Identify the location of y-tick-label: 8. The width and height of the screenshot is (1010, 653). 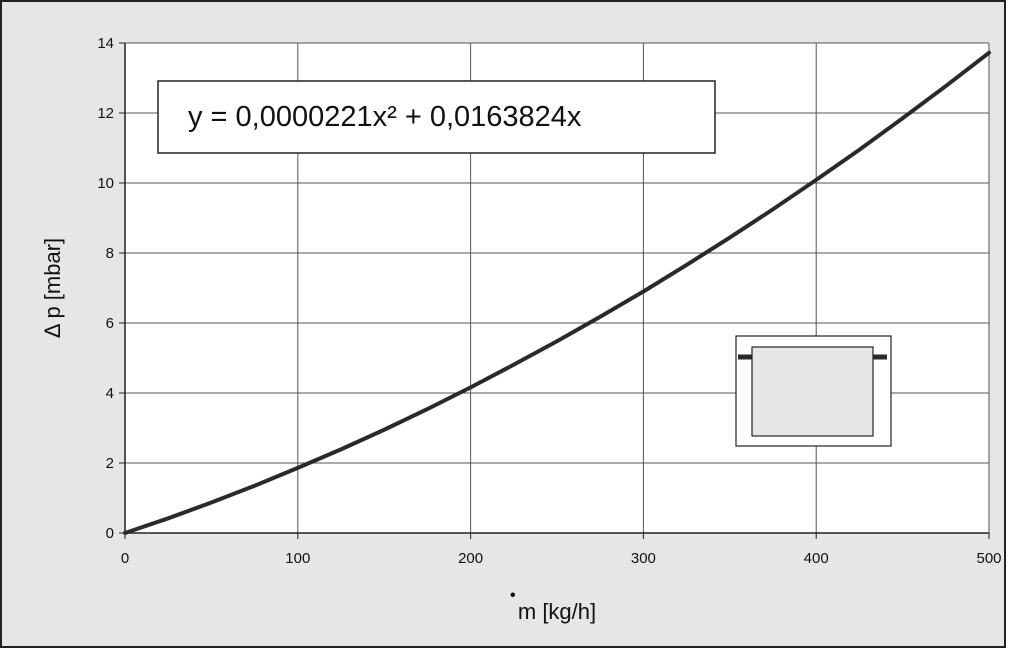
(110, 253).